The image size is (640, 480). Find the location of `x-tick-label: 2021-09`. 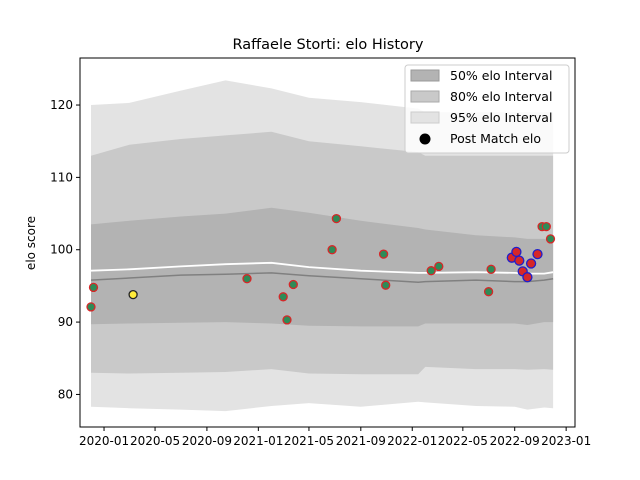

x-tick-label: 2021-09 is located at coordinates (361, 441).